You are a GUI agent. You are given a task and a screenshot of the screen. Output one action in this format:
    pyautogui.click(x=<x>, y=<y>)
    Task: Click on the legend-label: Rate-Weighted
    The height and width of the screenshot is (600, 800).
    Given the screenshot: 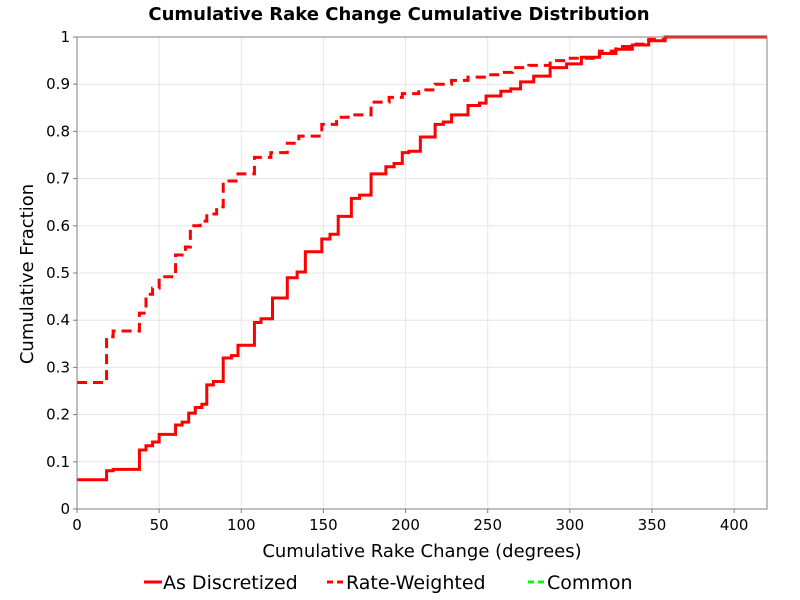 What is the action you would take?
    pyautogui.click(x=416, y=583)
    